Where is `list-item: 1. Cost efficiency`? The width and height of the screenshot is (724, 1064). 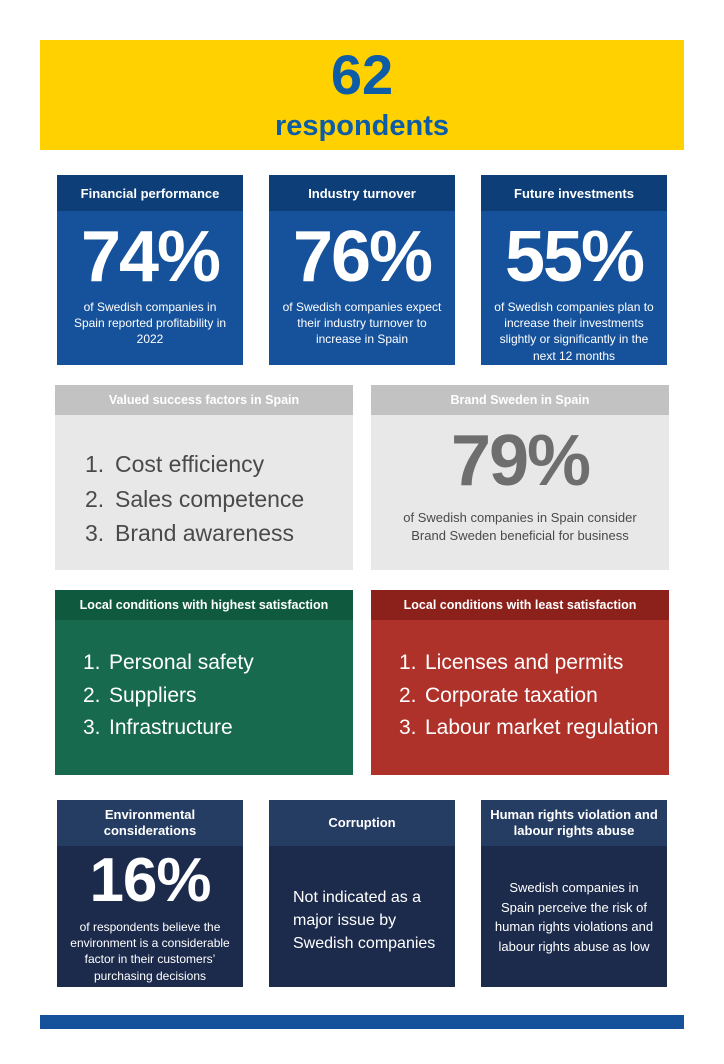
list-item: 1. Cost efficiency is located at coordinates (219, 464).